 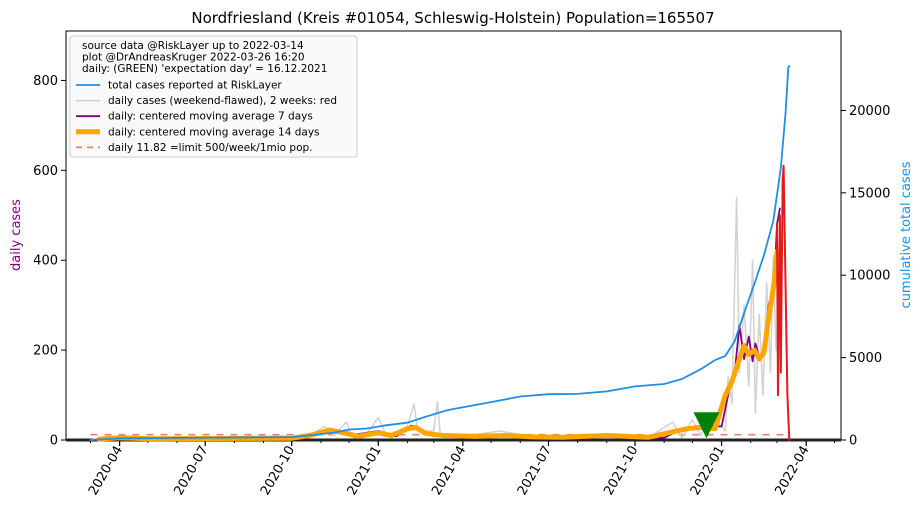 What do you see at coordinates (853, 441) in the screenshot?
I see `y-right-tick-label: 0` at bounding box center [853, 441].